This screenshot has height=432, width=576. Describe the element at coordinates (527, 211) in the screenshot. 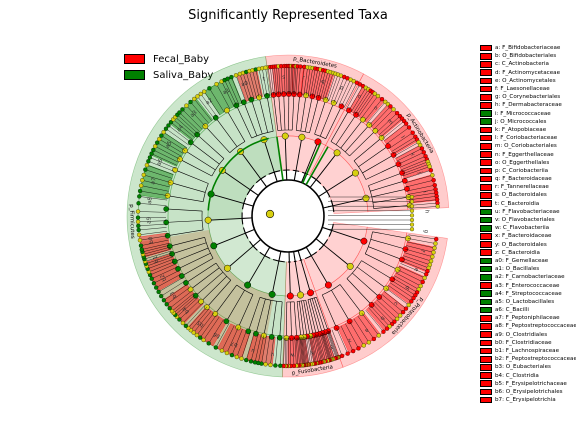

I see `taxa-label: u: F_Flavobacteriaceae` at that location.